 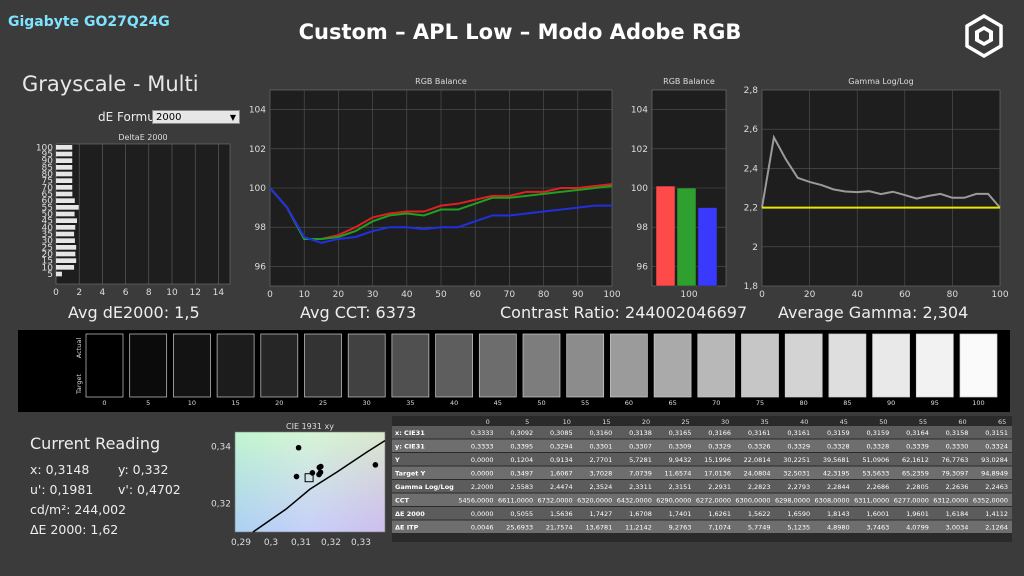 What do you see at coordinates (798, 514) in the screenshot?
I see `table-cell: 1,6590` at bounding box center [798, 514].